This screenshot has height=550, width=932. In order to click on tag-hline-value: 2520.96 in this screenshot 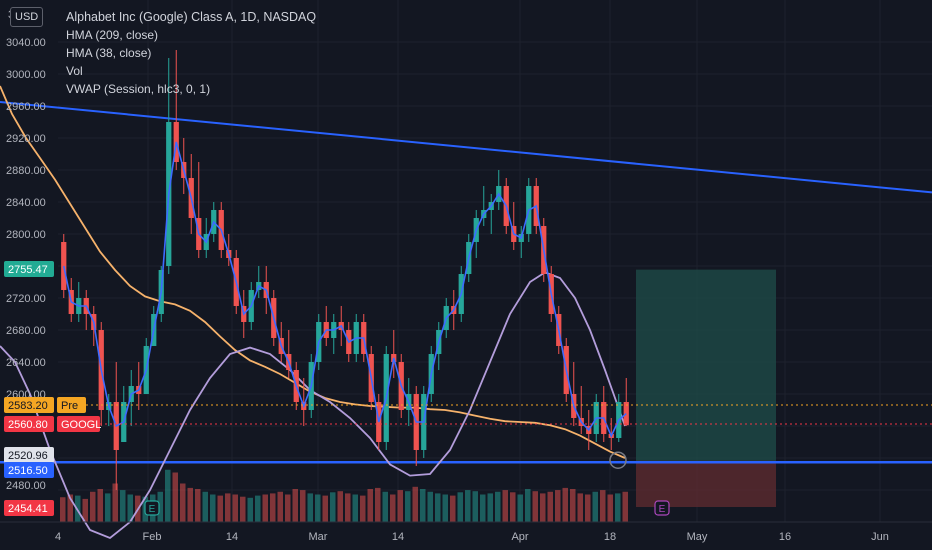, I will do `click(28, 456)`.